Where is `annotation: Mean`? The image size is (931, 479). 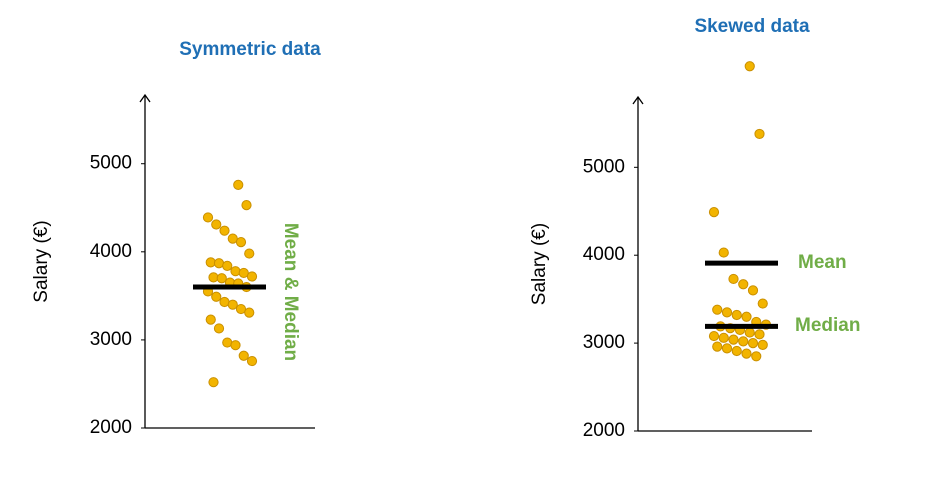
annotation: Mean is located at coordinates (822, 262).